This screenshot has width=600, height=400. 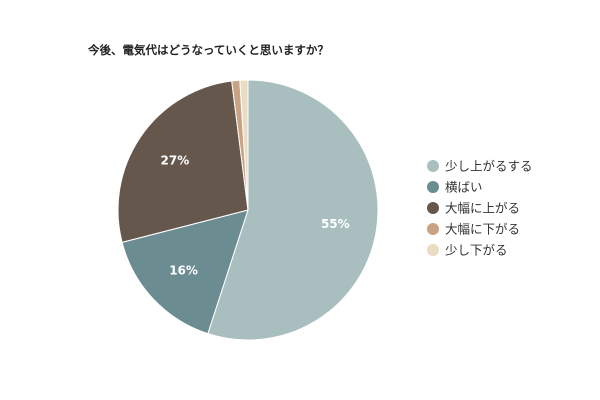 I want to click on legend-label: 少し下がる, so click(x=476, y=250).